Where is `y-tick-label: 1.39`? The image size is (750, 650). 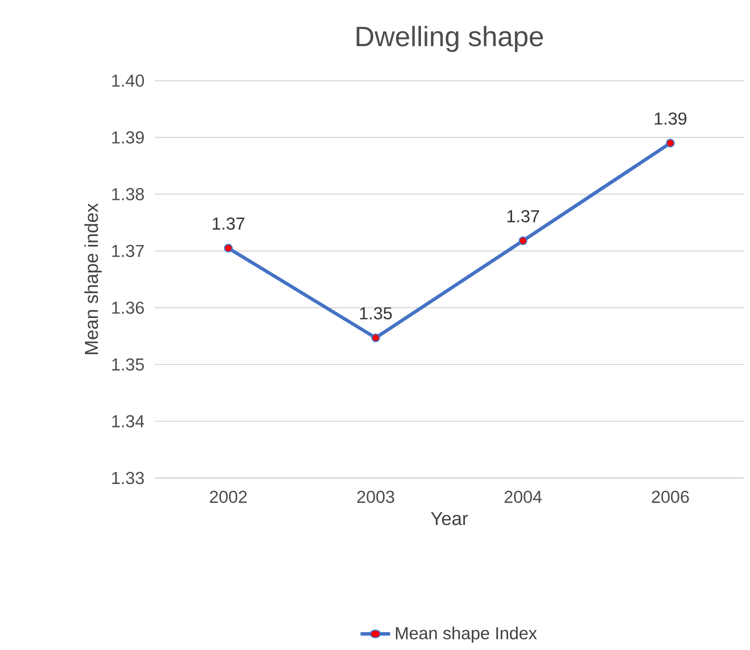 y-tick-label: 1.39 is located at coordinates (128, 137).